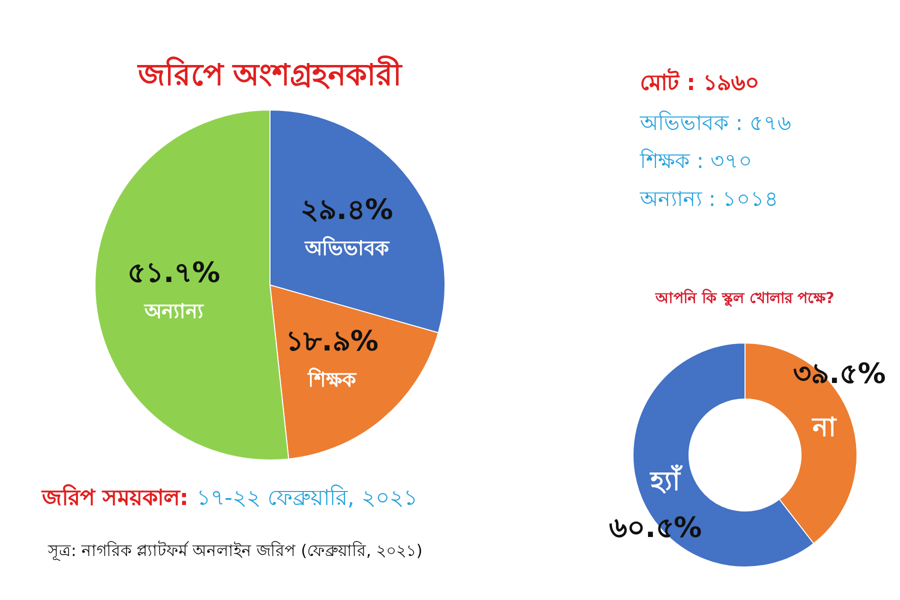  I want to click on data-label: ৫১.৭%, so click(174, 273).